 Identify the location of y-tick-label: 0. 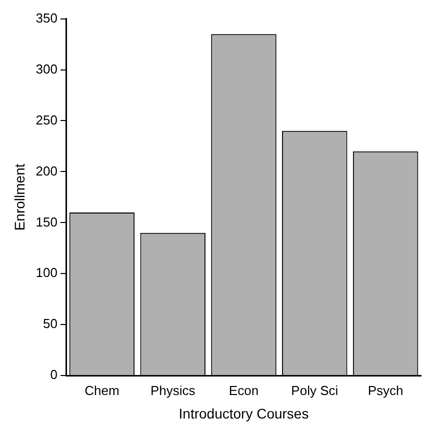
(54, 374).